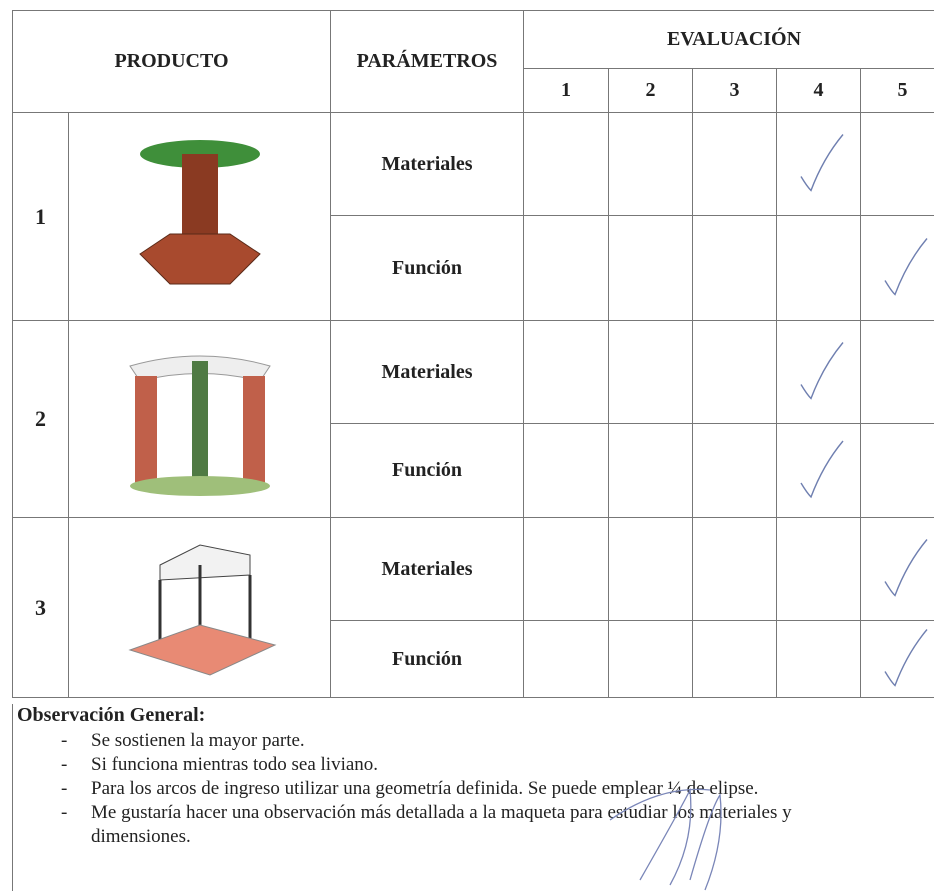 This screenshot has height=891, width=934. I want to click on scale-cell: 5, so click(896, 90).